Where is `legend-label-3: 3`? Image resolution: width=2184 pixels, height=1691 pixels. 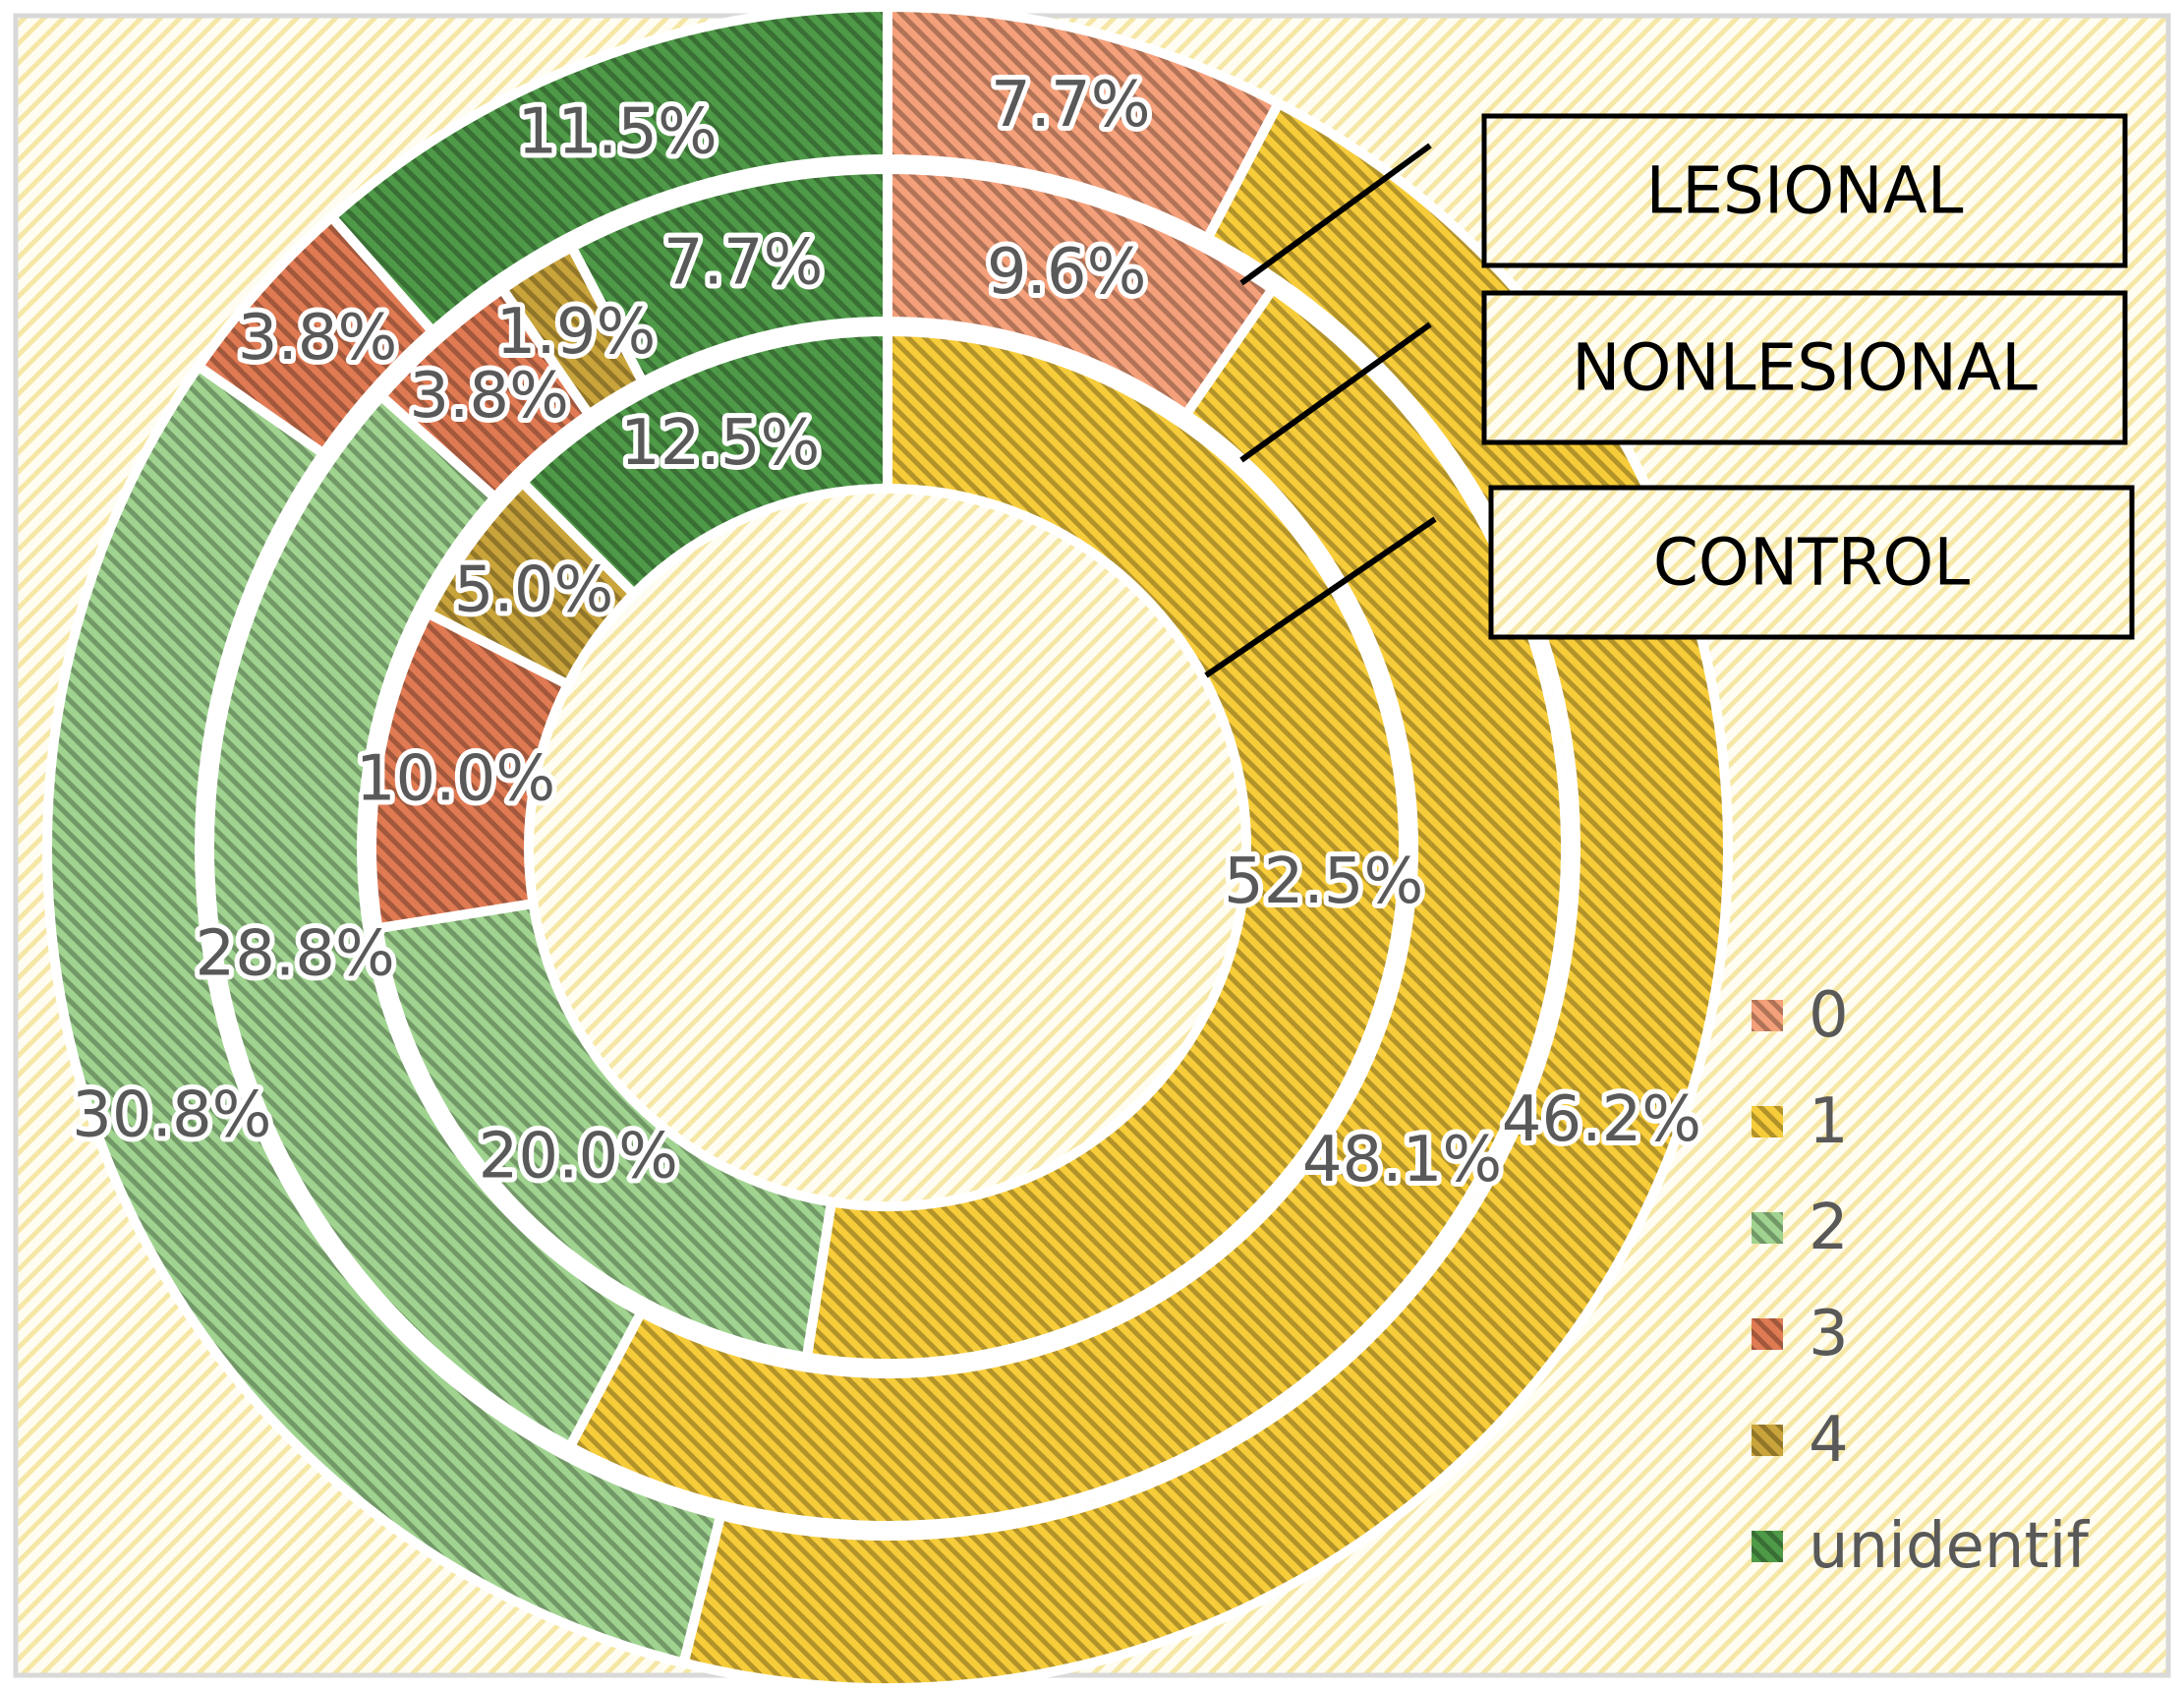
legend-label-3: 3 is located at coordinates (1829, 1334).